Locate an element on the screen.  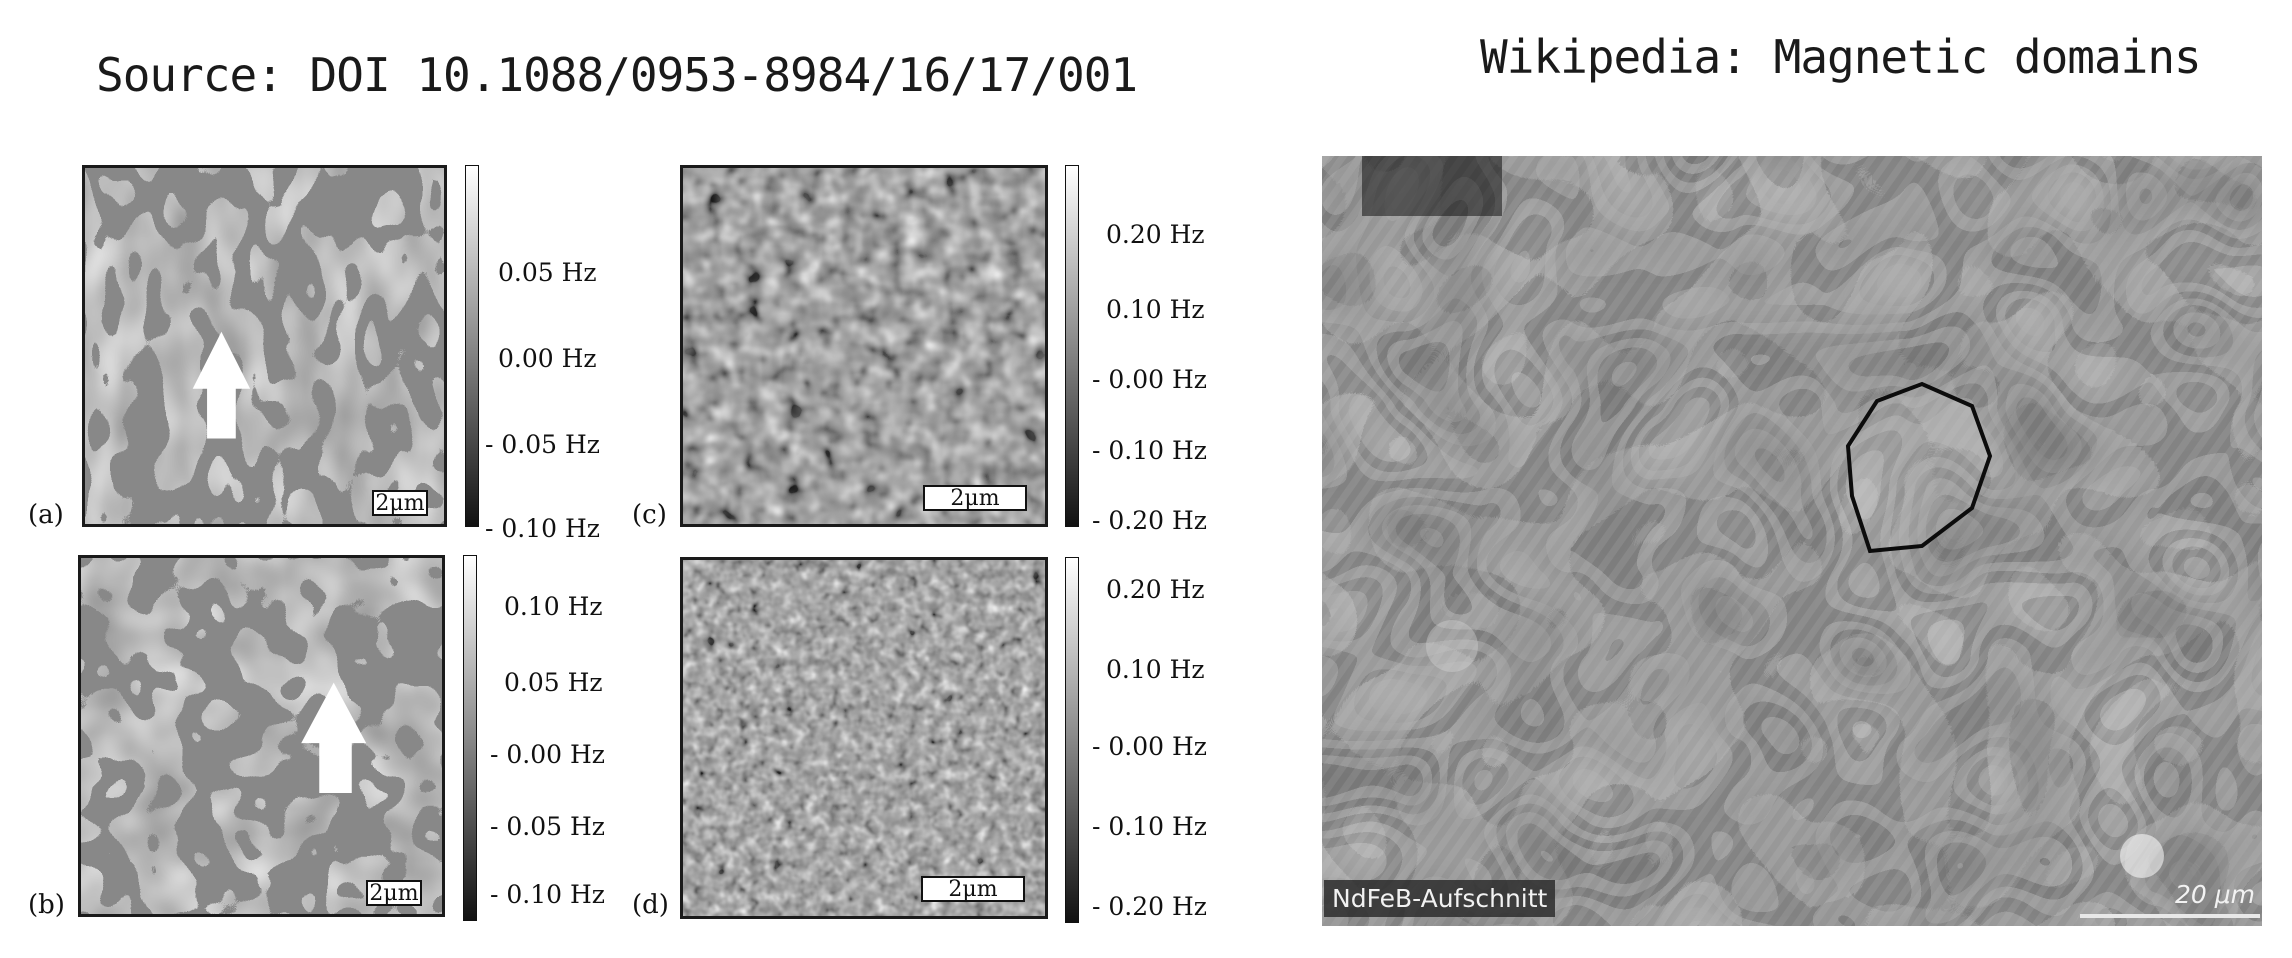
panel-a-tick: 0.05 Hz is located at coordinates (547, 272).